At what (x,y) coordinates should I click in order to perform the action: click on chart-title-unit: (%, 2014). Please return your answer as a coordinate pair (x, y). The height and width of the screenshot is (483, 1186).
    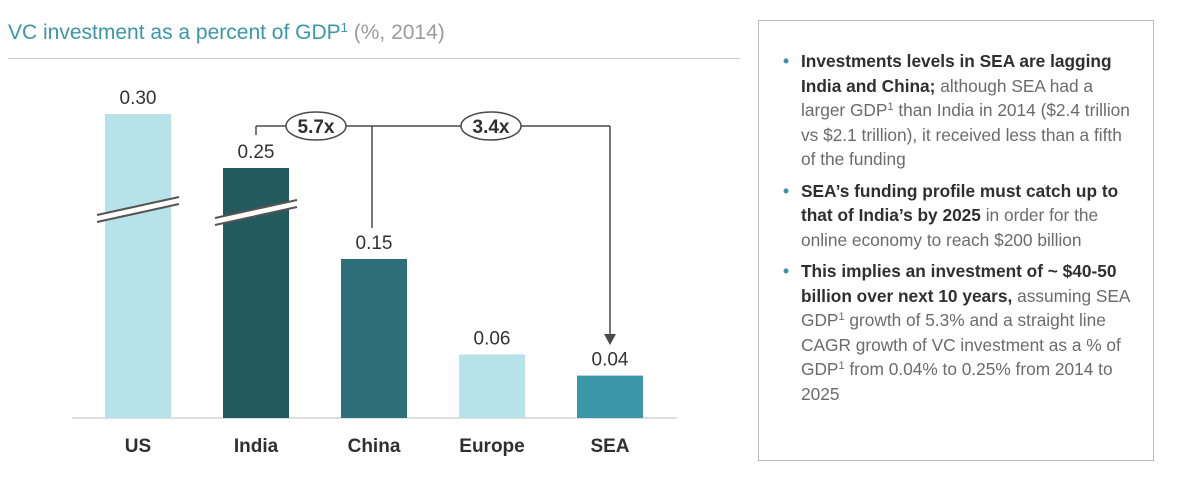
    Looking at the image, I should click on (399, 32).